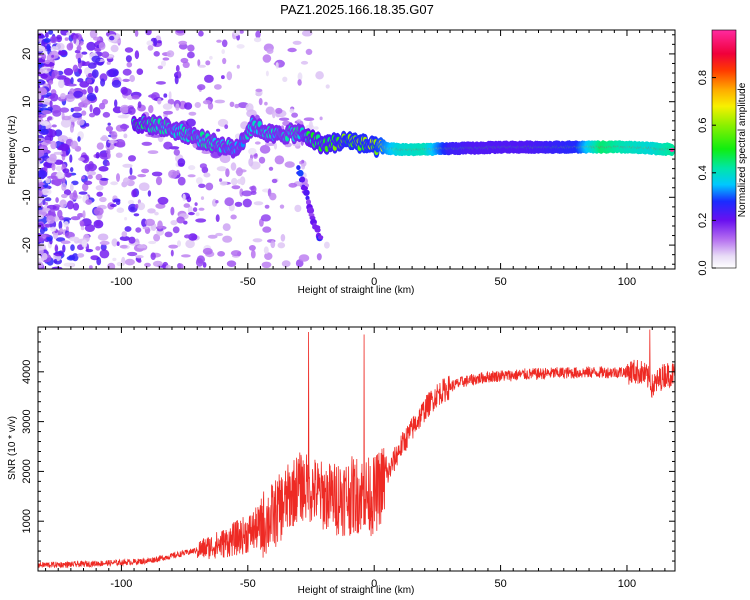 This screenshot has height=600, width=750. What do you see at coordinates (27, 197) in the screenshot?
I see `y-tick-label: -10` at bounding box center [27, 197].